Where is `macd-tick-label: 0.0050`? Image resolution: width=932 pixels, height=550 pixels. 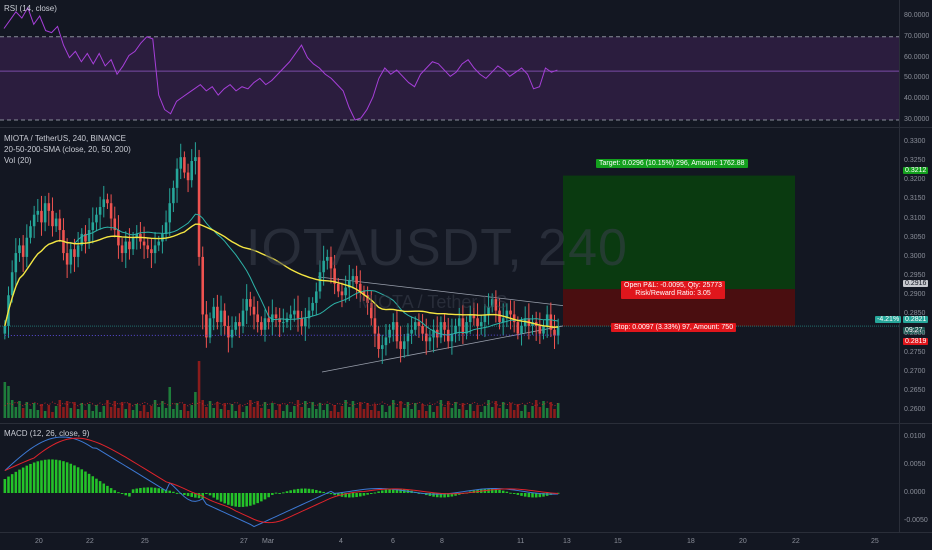 macd-tick-label: 0.0050 is located at coordinates (915, 464).